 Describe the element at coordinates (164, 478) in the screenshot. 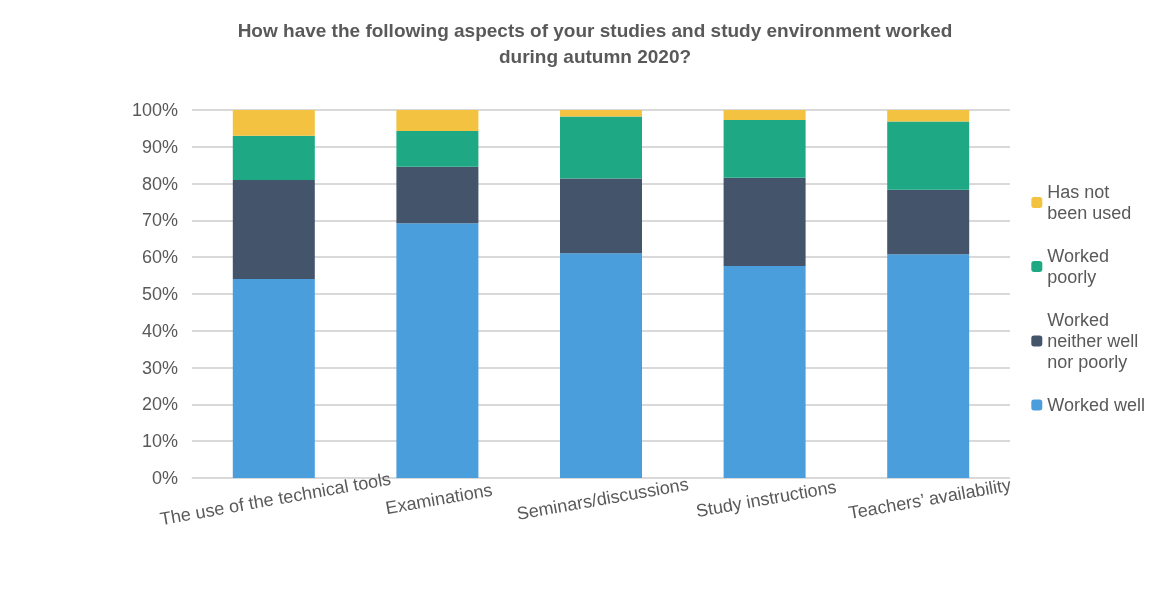

I see `y-tick-label: 0%` at that location.